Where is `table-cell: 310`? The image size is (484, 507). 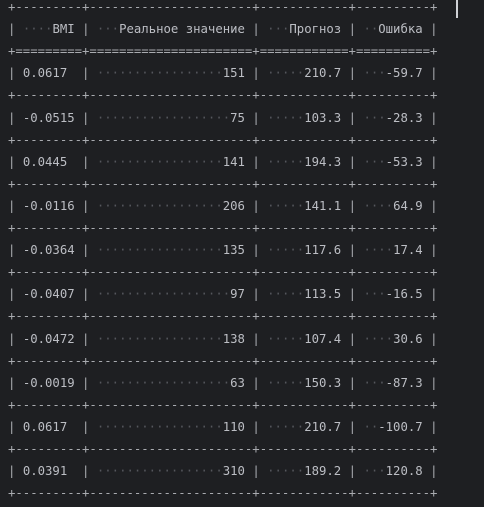 table-cell: 310 is located at coordinates (233, 471).